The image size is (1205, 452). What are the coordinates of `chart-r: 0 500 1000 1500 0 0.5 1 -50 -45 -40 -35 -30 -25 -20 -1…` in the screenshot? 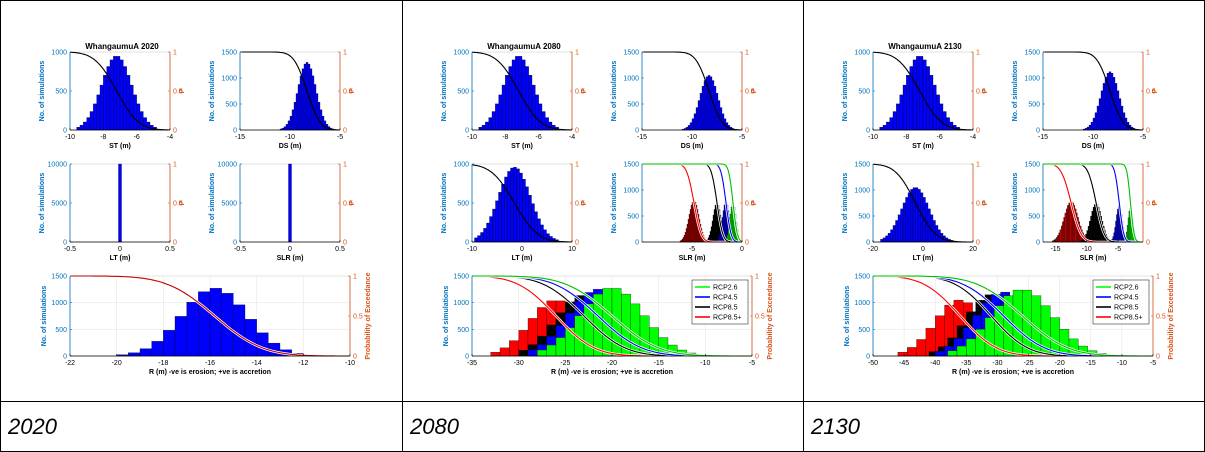 It's located at (1009, 324).